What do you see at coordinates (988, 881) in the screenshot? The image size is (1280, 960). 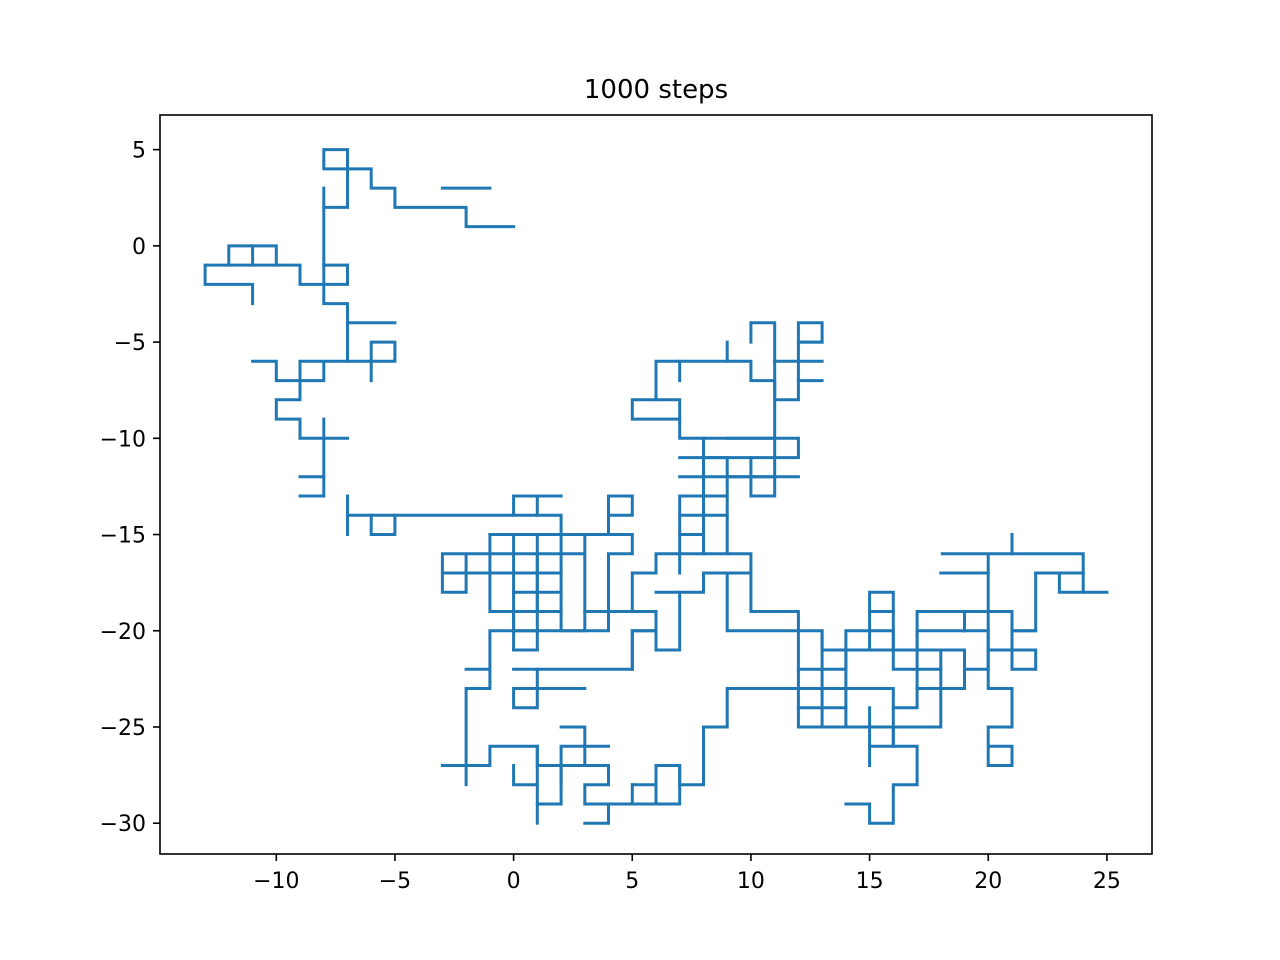 I see `x-tick-label: 20` at bounding box center [988, 881].